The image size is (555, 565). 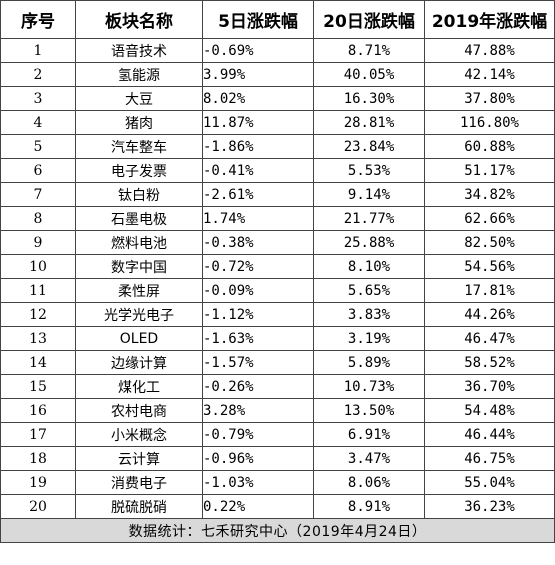 I want to click on row-20day-change: 40.05%, so click(x=369, y=74).